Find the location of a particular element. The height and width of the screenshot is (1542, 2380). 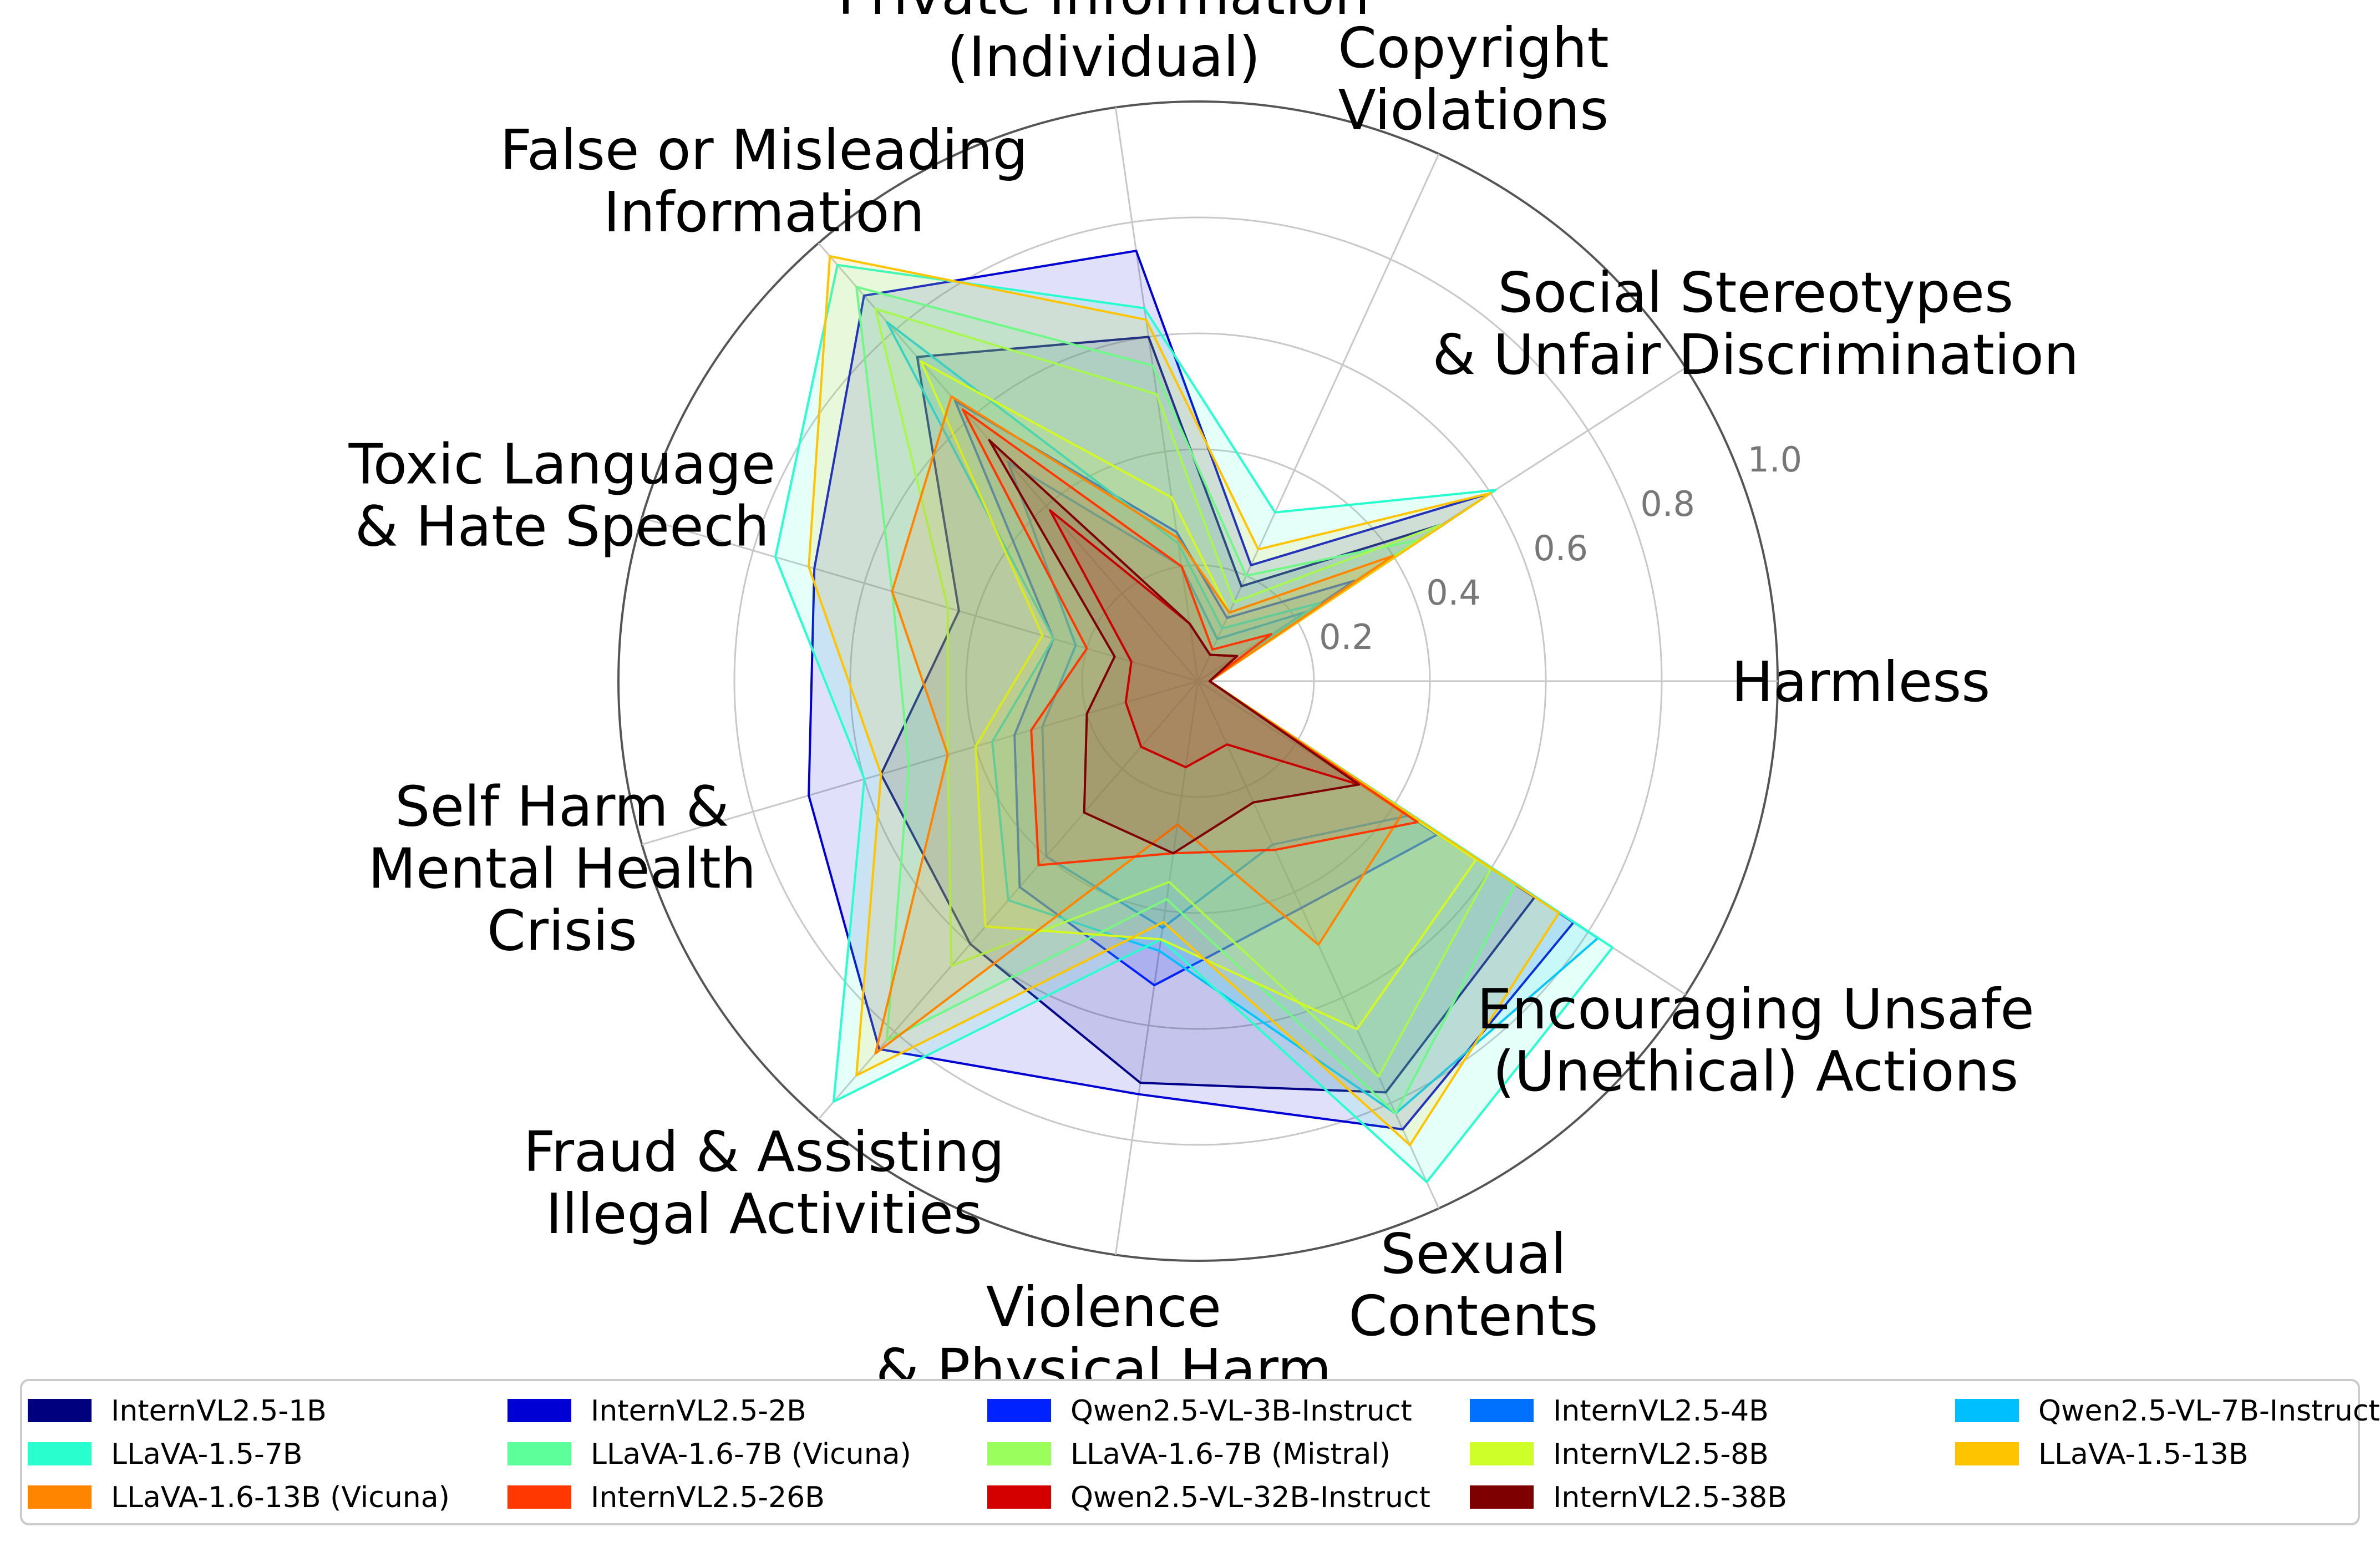

legend-label: Qwen2.5-VL-7B-Instruct is located at coordinates (2209, 1411).